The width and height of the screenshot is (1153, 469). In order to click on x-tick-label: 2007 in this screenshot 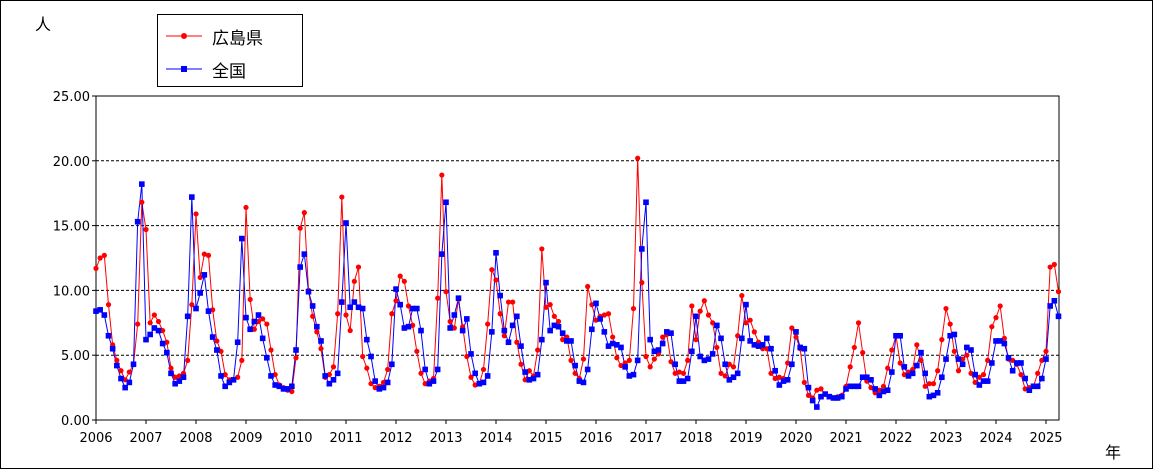, I will do `click(145, 438)`.